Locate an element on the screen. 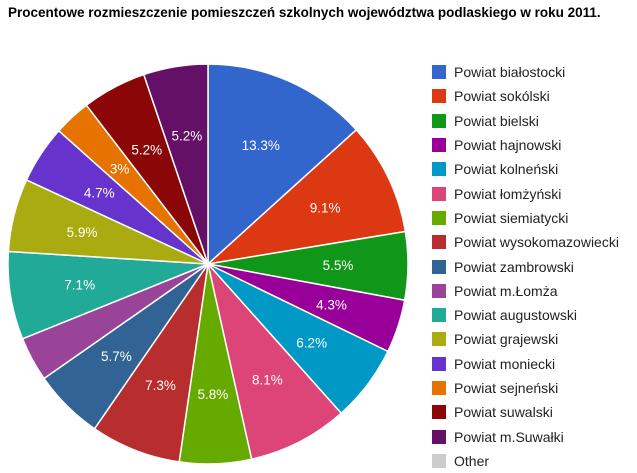 The height and width of the screenshot is (473, 637). legend-item: Powiat sokólski is located at coordinates (525, 96).